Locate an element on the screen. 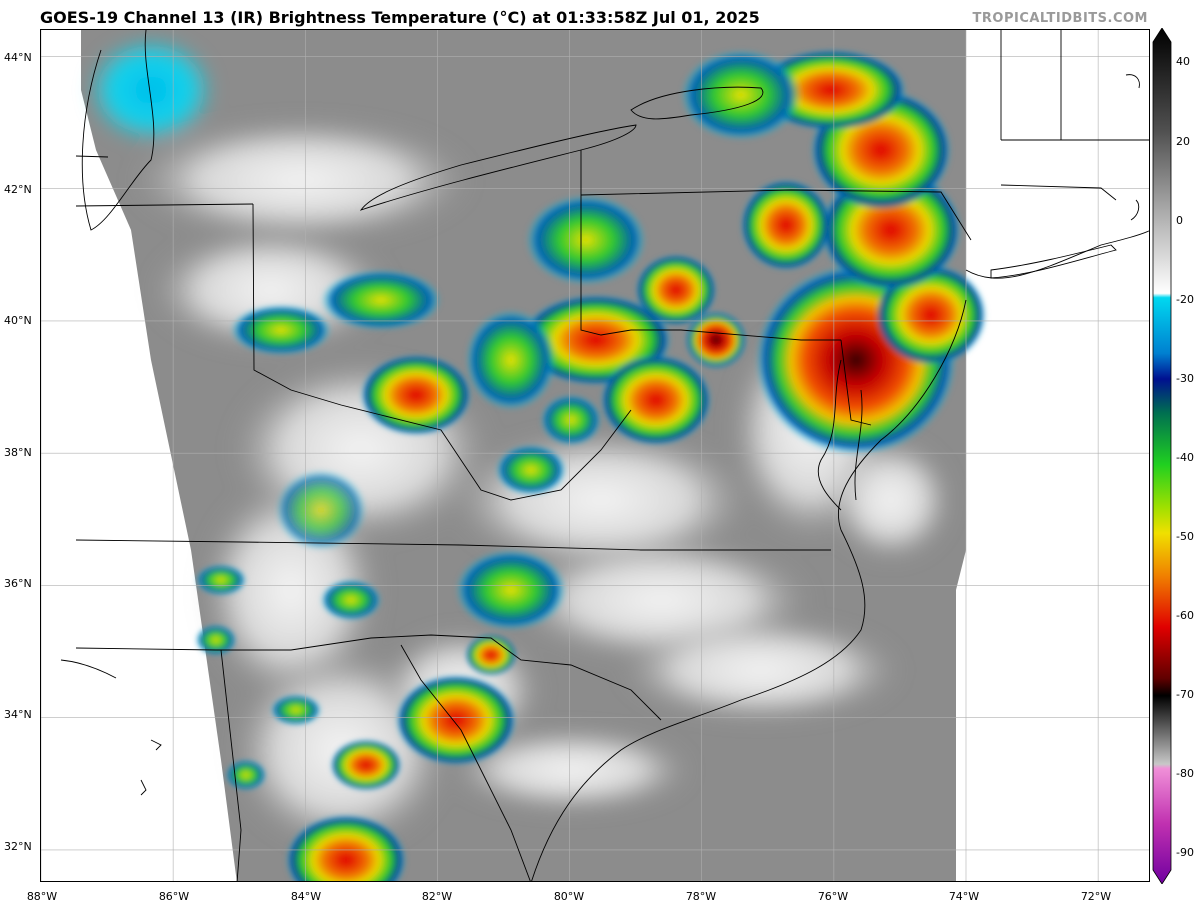 The width and height of the screenshot is (1200, 906). temperature-colorbar is located at coordinates (1162, 456).